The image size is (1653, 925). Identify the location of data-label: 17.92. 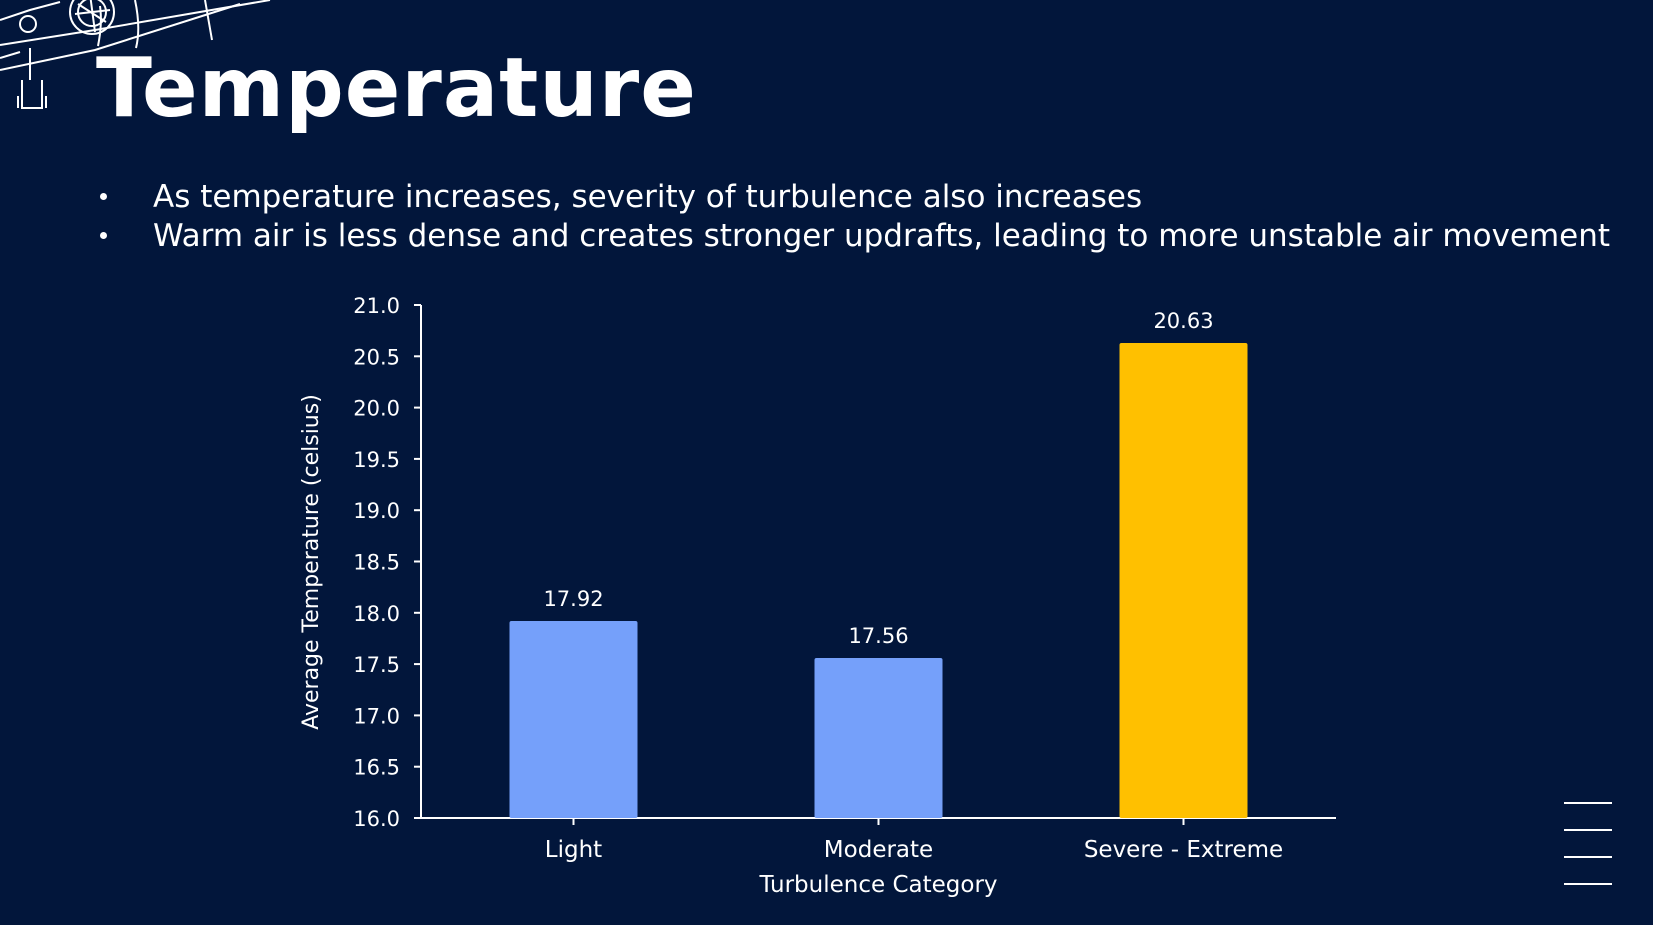
(573, 599).